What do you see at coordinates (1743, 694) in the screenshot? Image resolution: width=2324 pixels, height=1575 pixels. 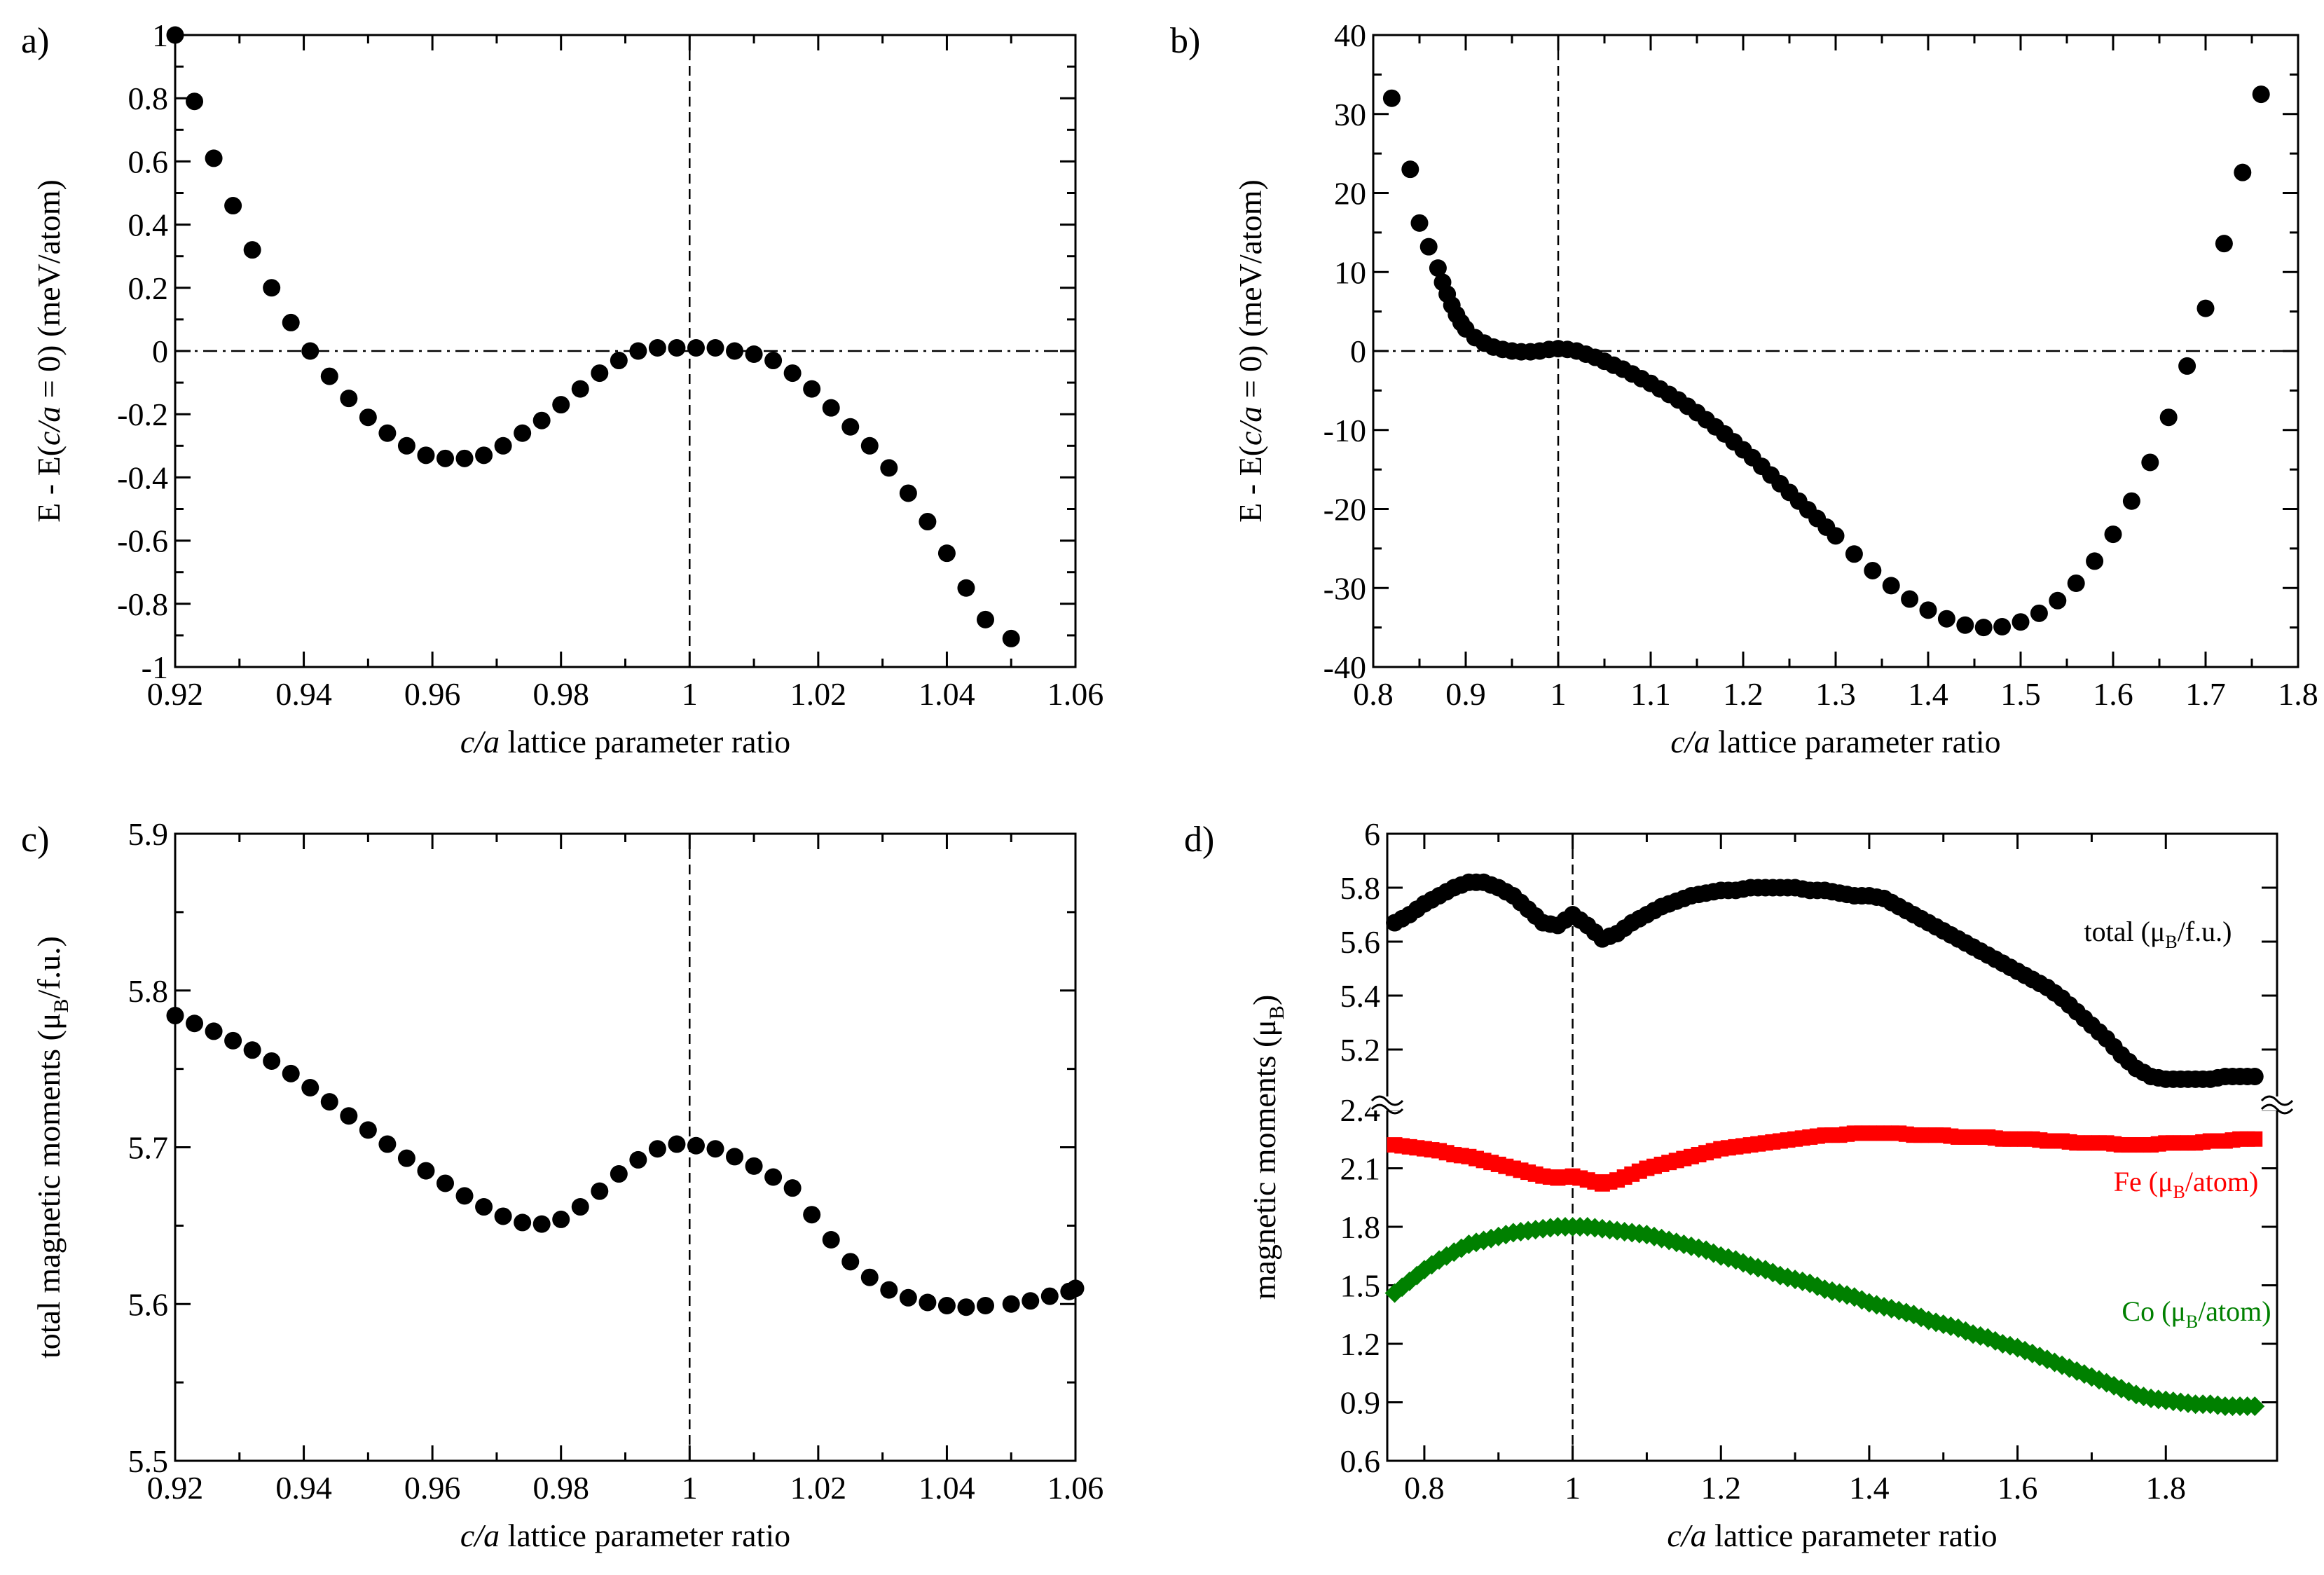 I see `x-tick-label: 1.2` at bounding box center [1743, 694].